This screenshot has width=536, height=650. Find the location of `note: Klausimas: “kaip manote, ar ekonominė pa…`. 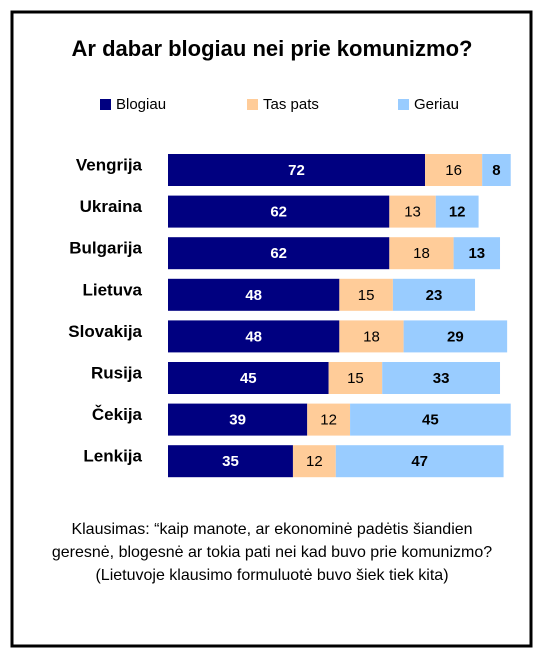

note: Klausimas: “kaip manote, ar ekonominė pa… is located at coordinates (272, 552).